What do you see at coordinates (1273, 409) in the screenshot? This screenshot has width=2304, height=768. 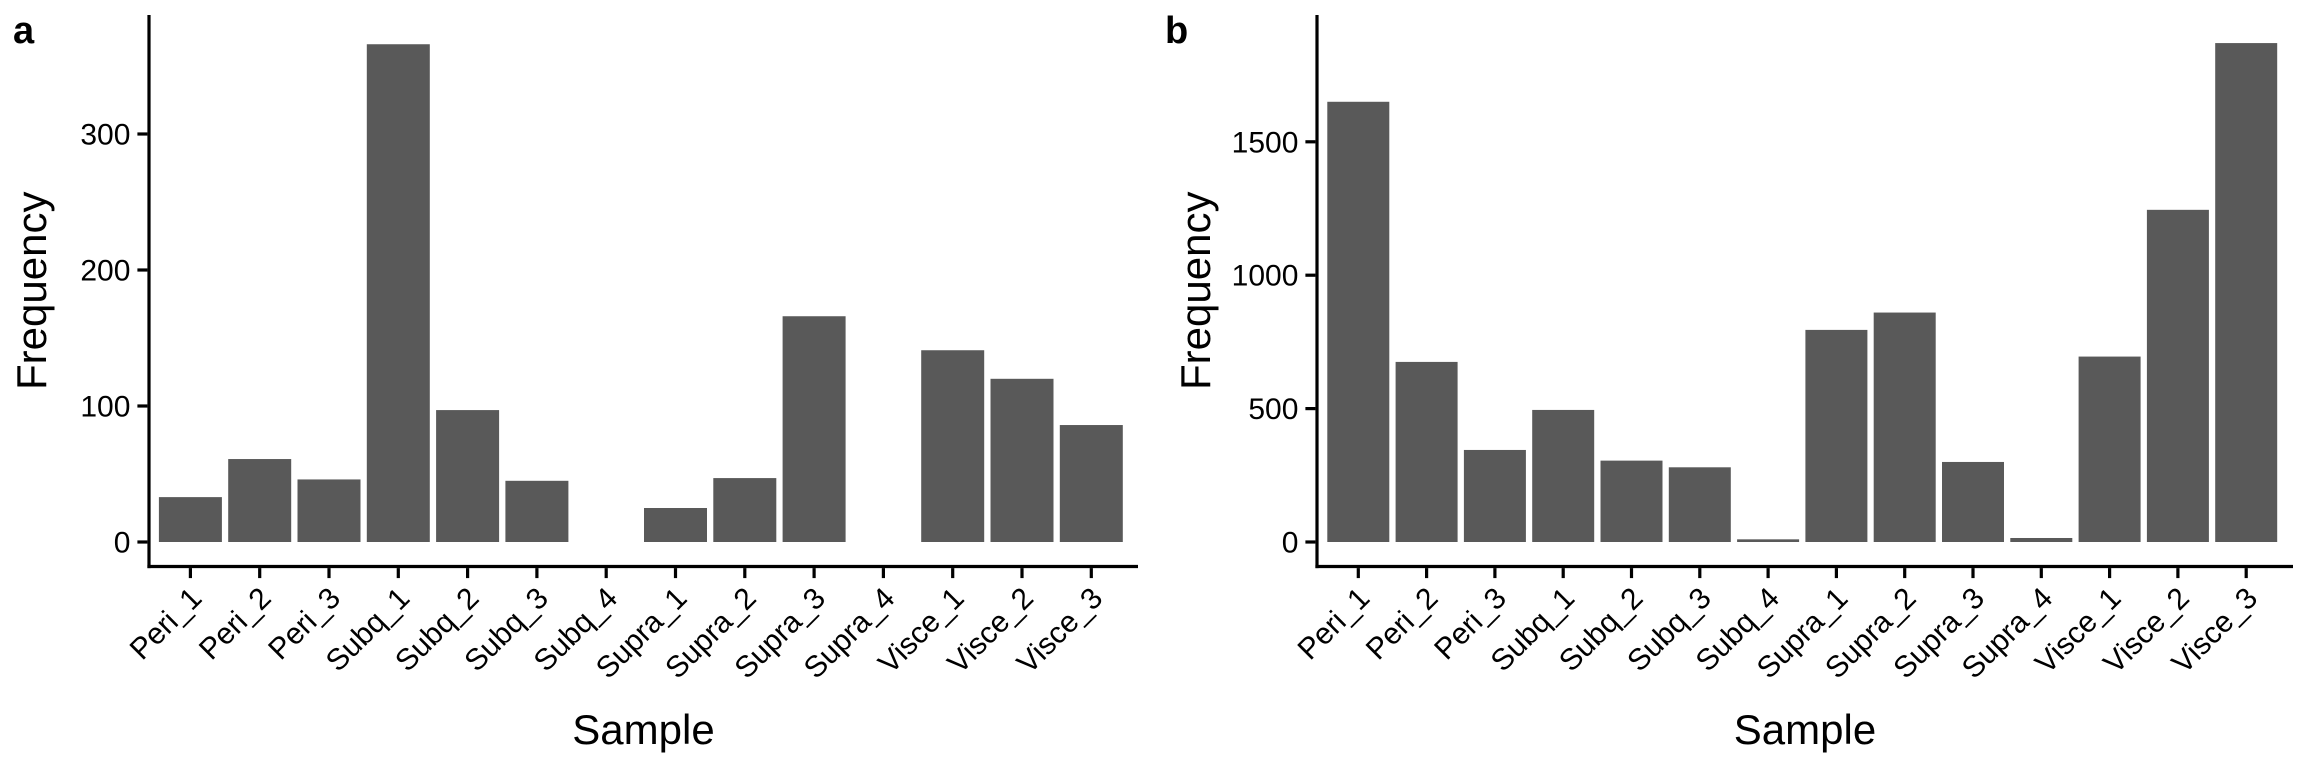 I see `y-tick-label: 500` at bounding box center [1273, 409].